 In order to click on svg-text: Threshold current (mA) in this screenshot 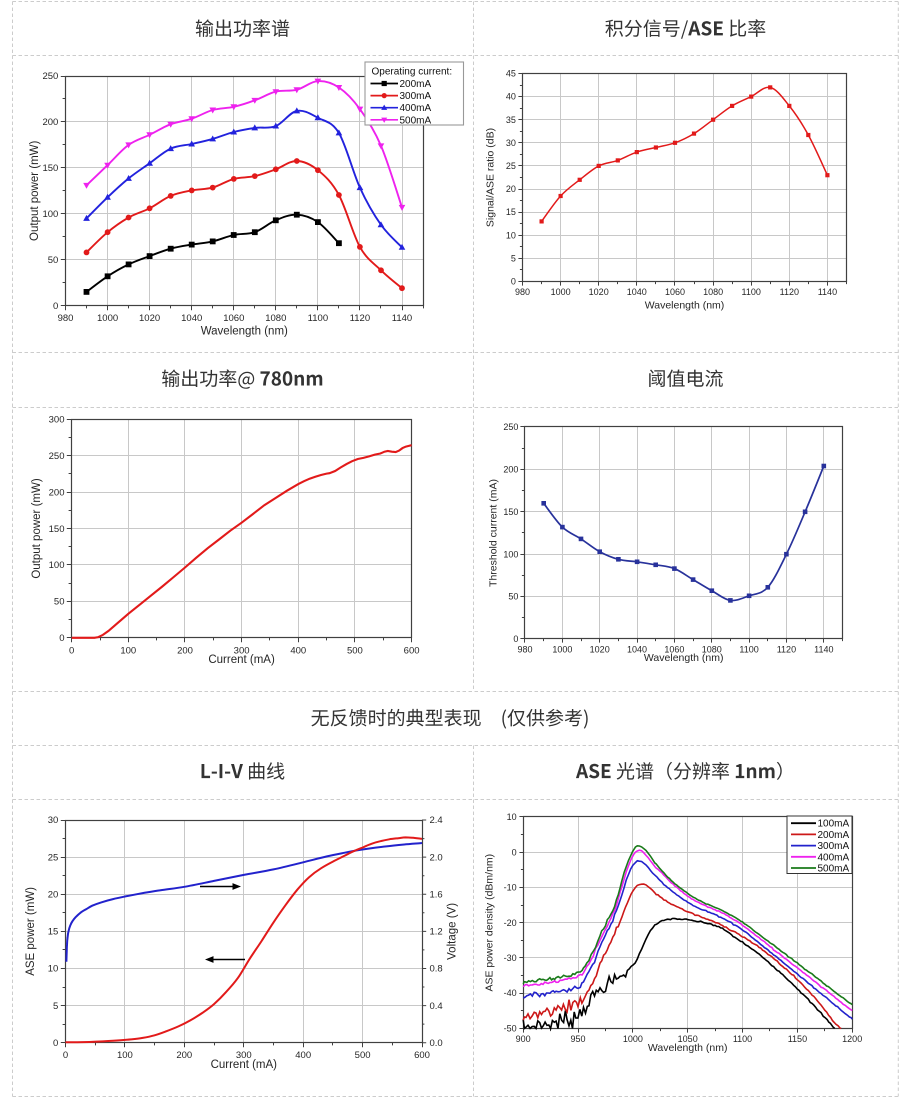, I will do `click(494, 533)`.